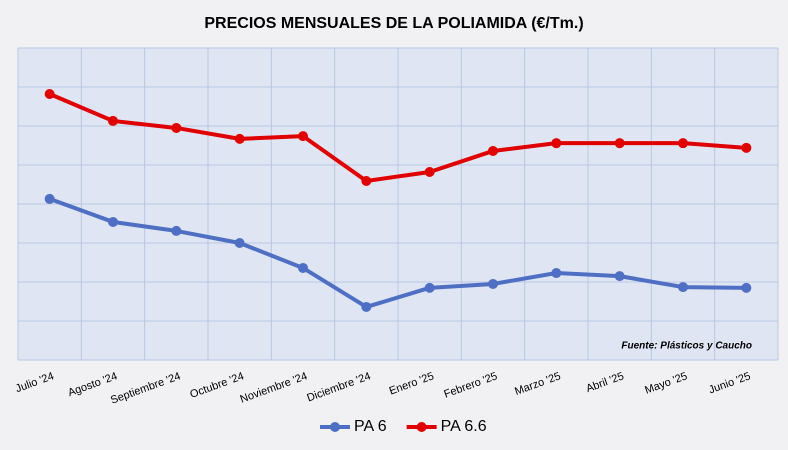  What do you see at coordinates (338, 387) in the screenshot?
I see `x-tick-label: Diciembre '24` at bounding box center [338, 387].